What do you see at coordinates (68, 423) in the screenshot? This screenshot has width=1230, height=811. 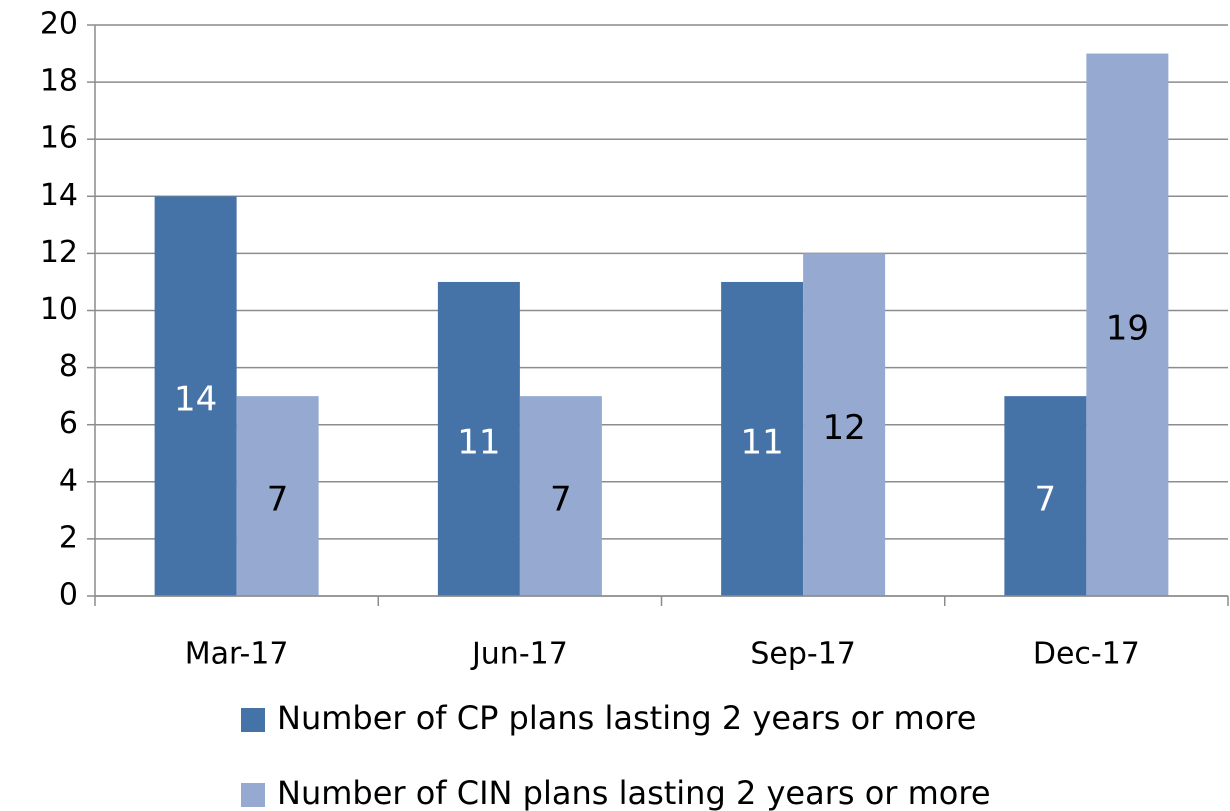 I see `y-tick-label: 6` at bounding box center [68, 423].